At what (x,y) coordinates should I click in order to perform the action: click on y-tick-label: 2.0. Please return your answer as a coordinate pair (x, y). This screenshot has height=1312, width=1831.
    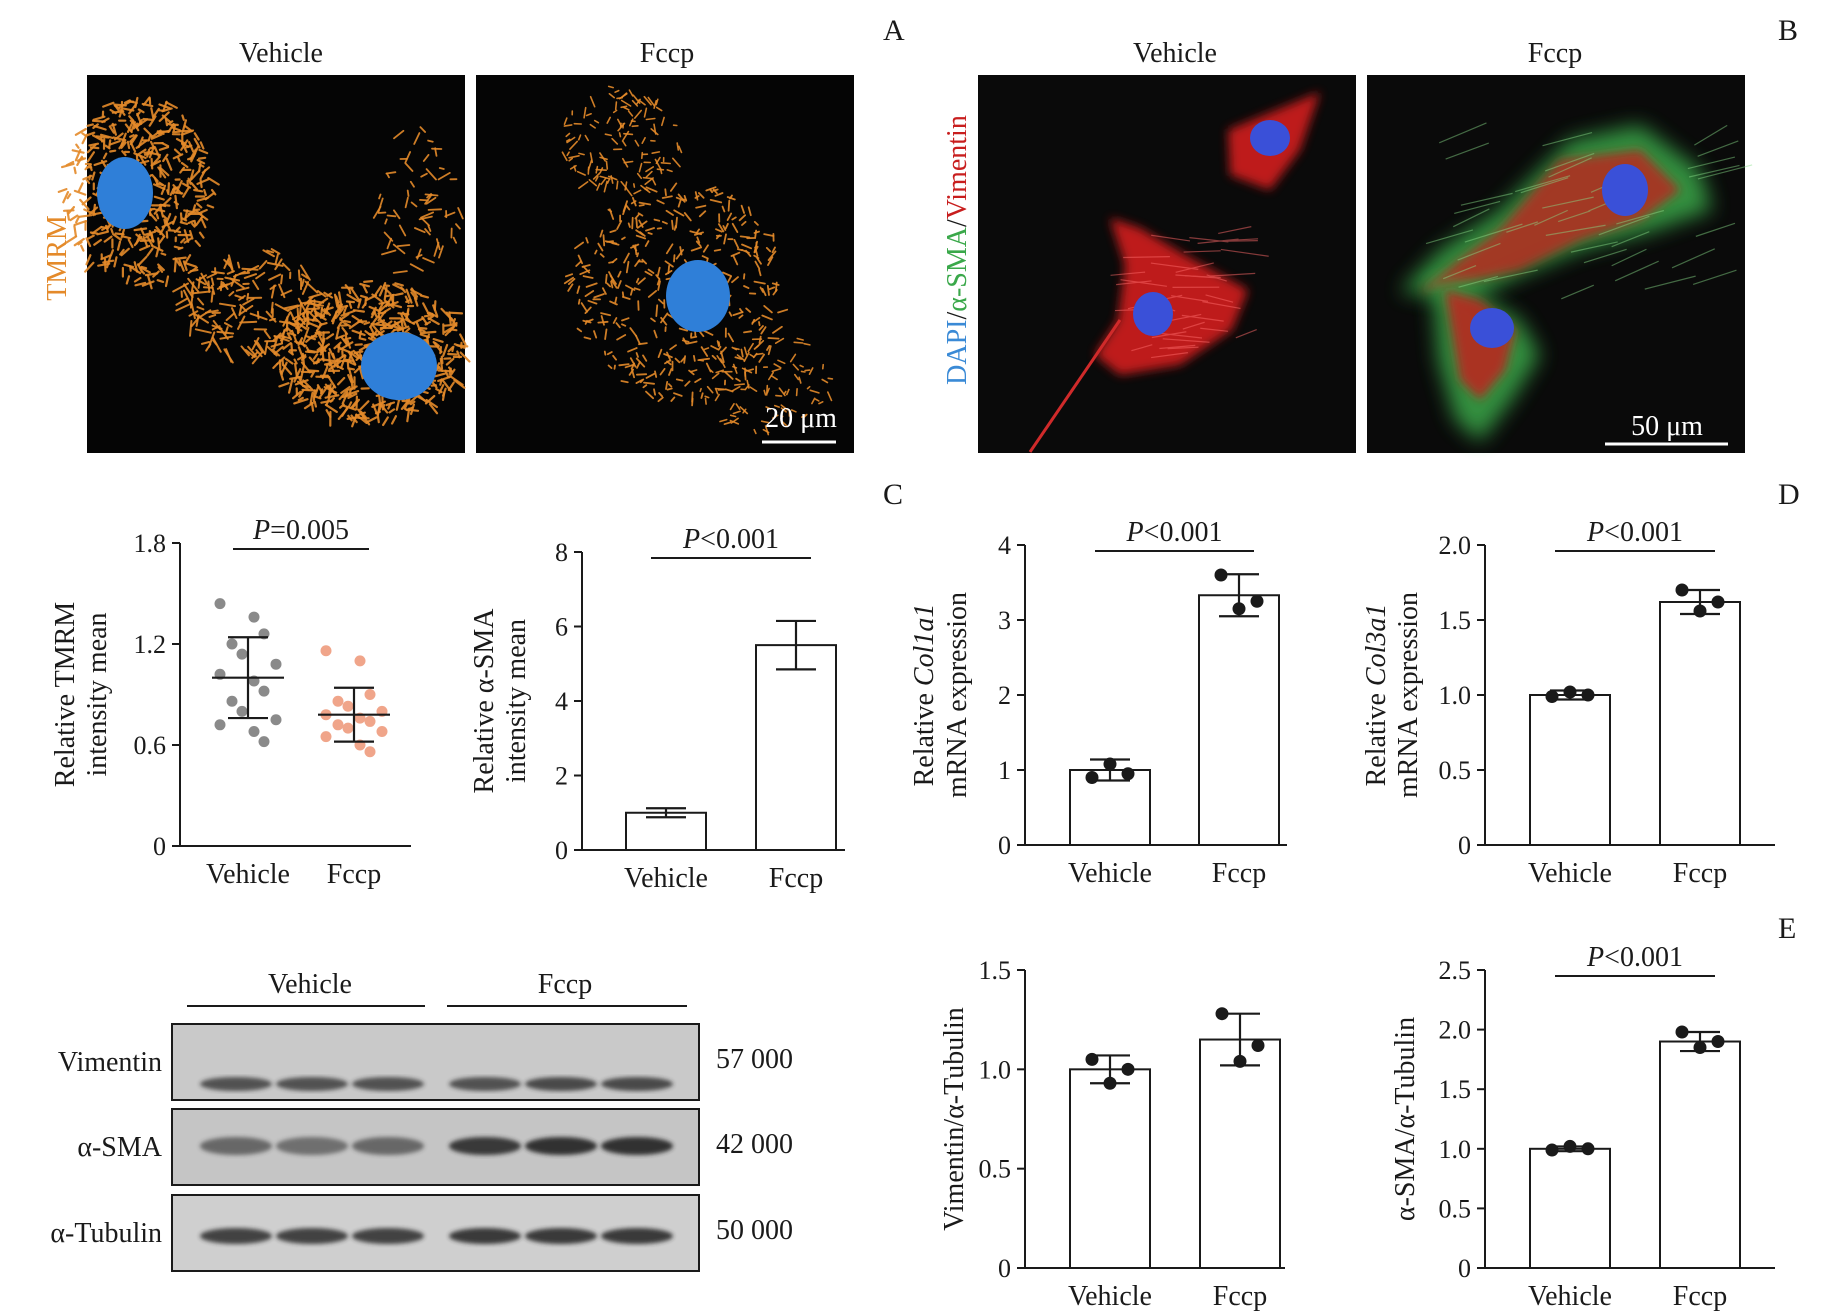
    Looking at the image, I should click on (1455, 545).